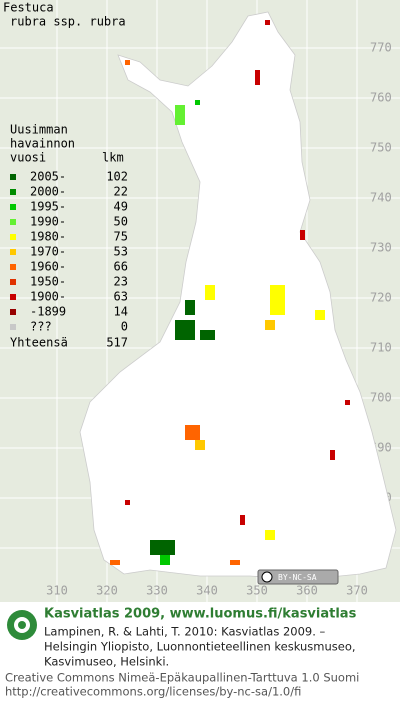  Describe the element at coordinates (22, 625) in the screenshot. I see `logo` at that location.